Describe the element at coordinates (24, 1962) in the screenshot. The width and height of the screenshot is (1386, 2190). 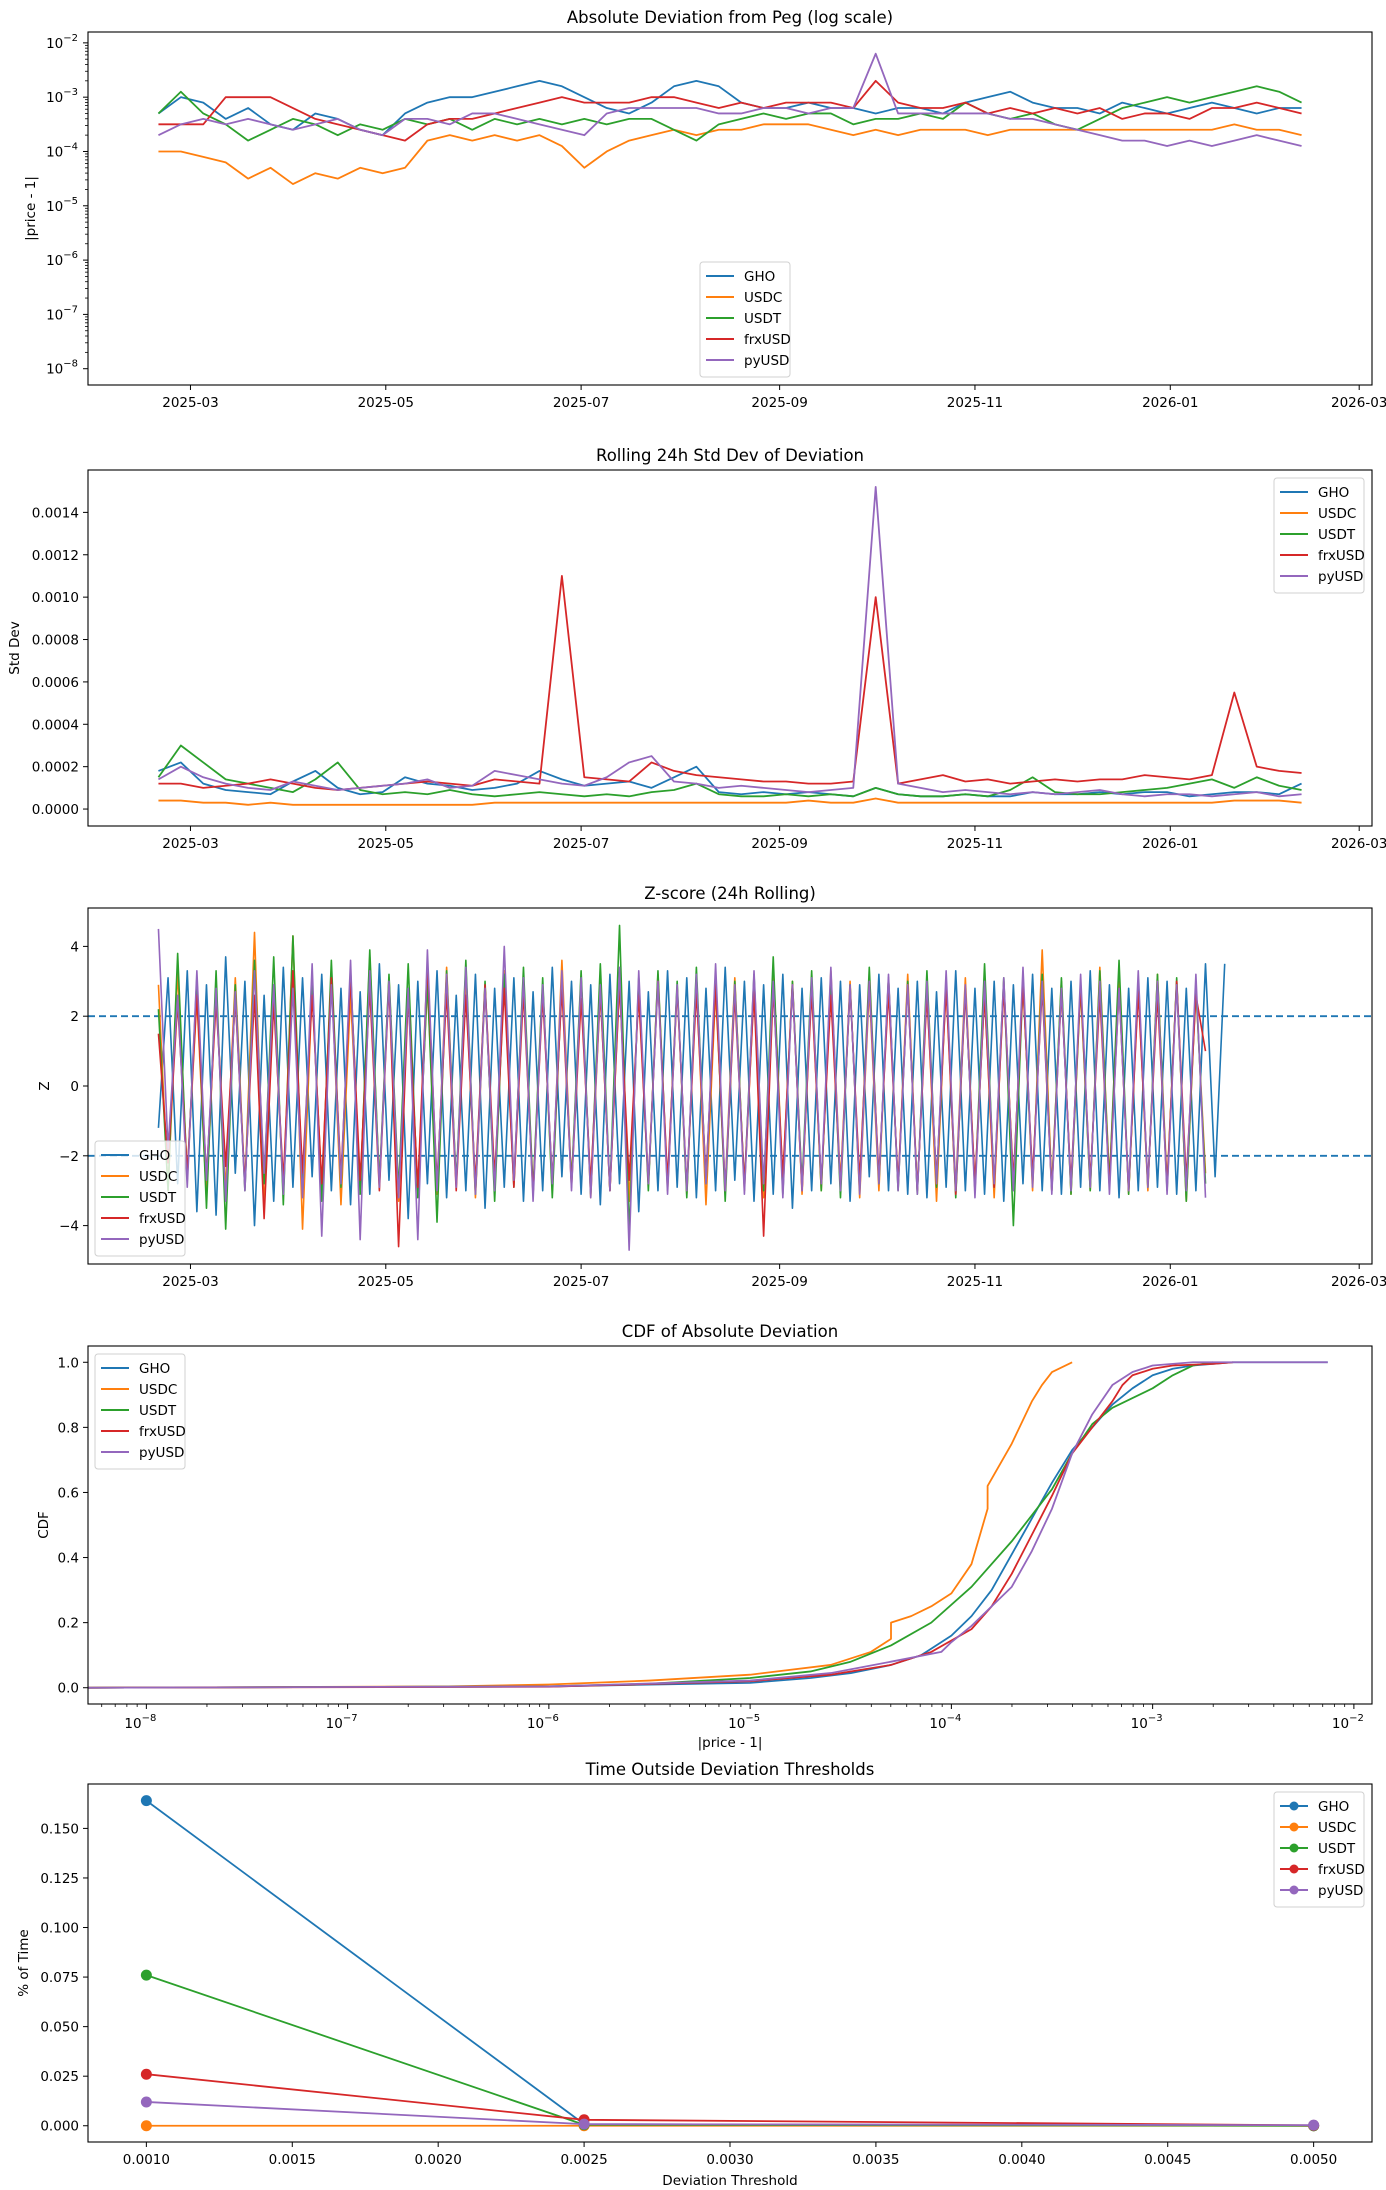
I see `y-axis-label: % of Time` at that location.